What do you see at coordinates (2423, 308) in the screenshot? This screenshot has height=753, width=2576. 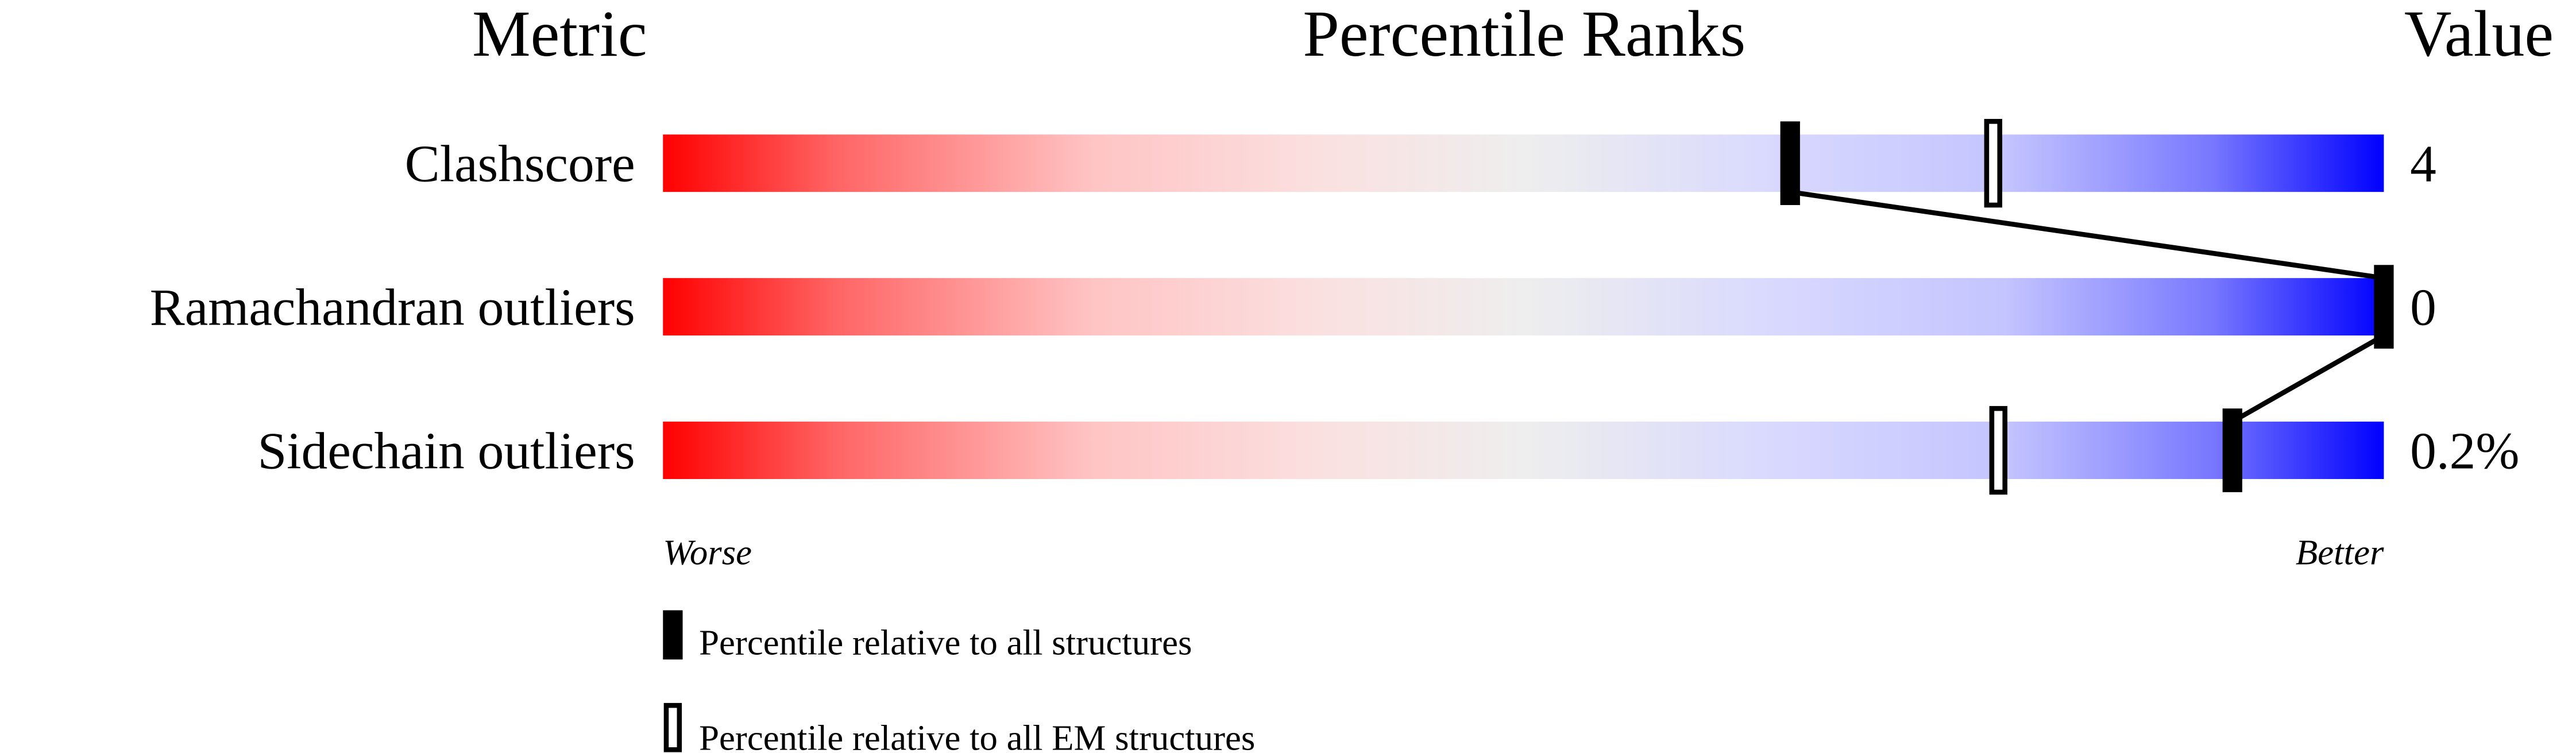 I see `metric-value: 0` at bounding box center [2423, 308].